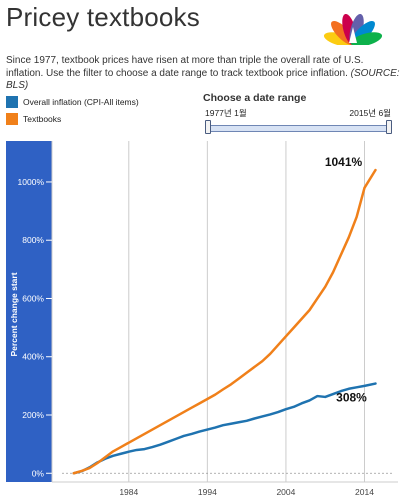 The width and height of the screenshot is (403, 499). What do you see at coordinates (33, 415) in the screenshot?
I see `y-tick-label: 200%` at bounding box center [33, 415].